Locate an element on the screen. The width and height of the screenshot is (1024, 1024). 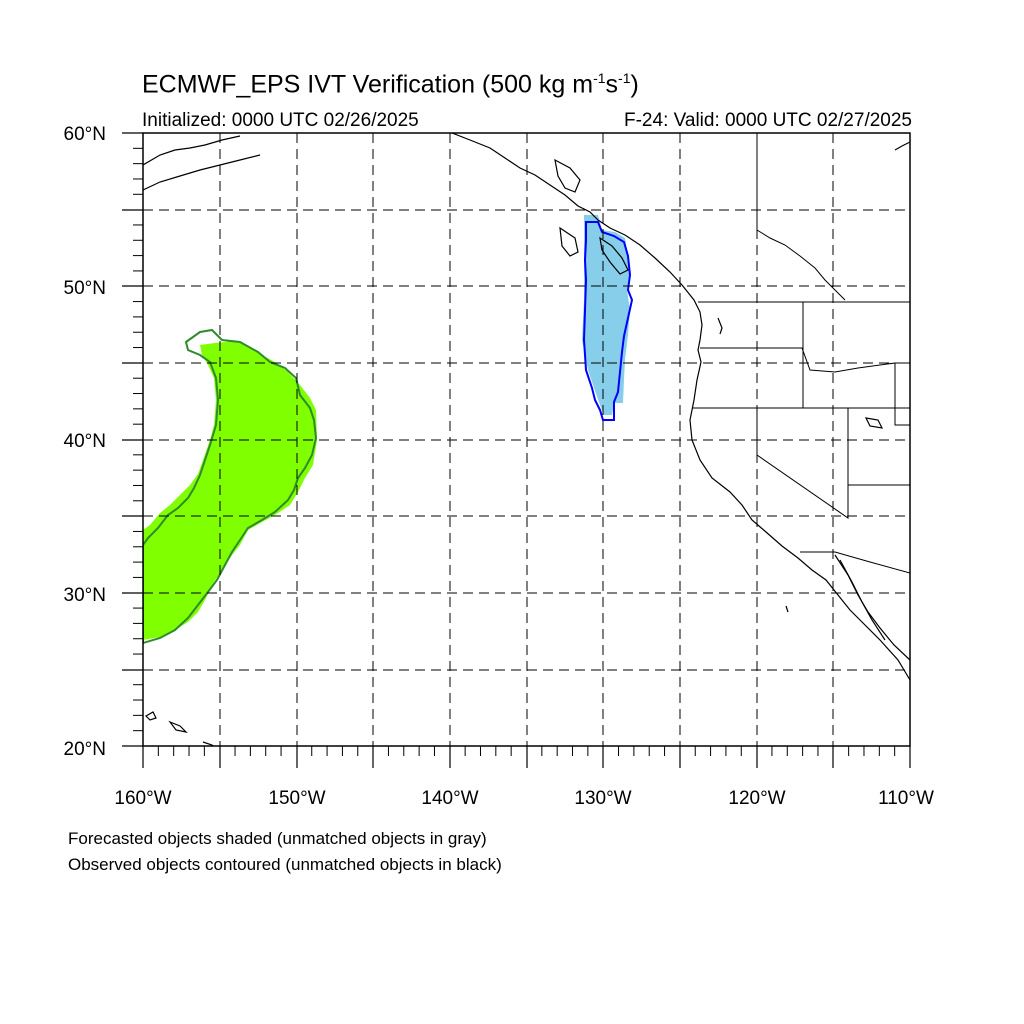
observed-object-blue-contour is located at coordinates (608, 321).